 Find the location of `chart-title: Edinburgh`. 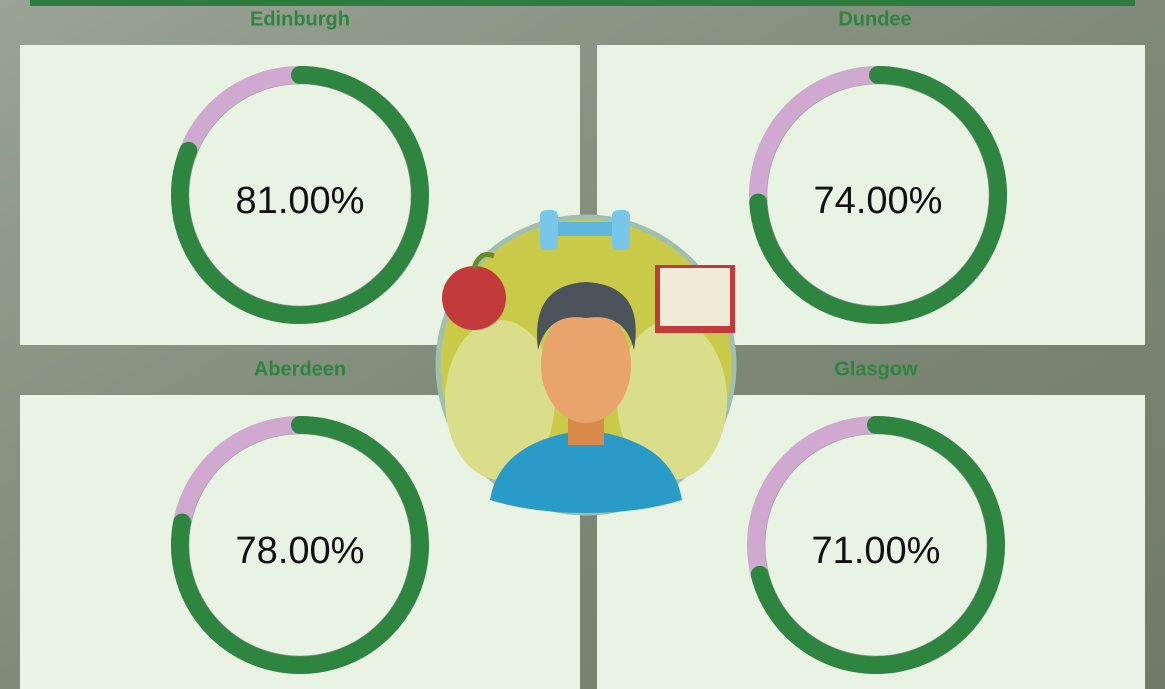

chart-title: Edinburgh is located at coordinates (300, 19).